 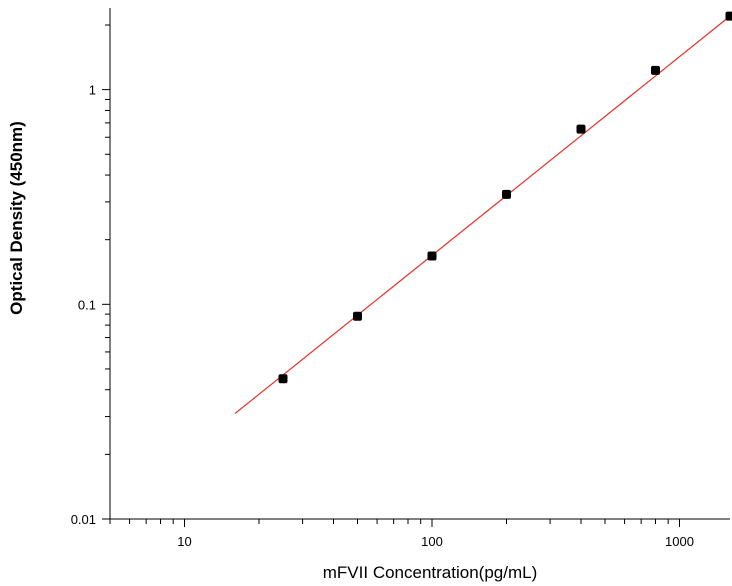 I want to click on y-tick-label: 0.1, so click(x=87, y=304).